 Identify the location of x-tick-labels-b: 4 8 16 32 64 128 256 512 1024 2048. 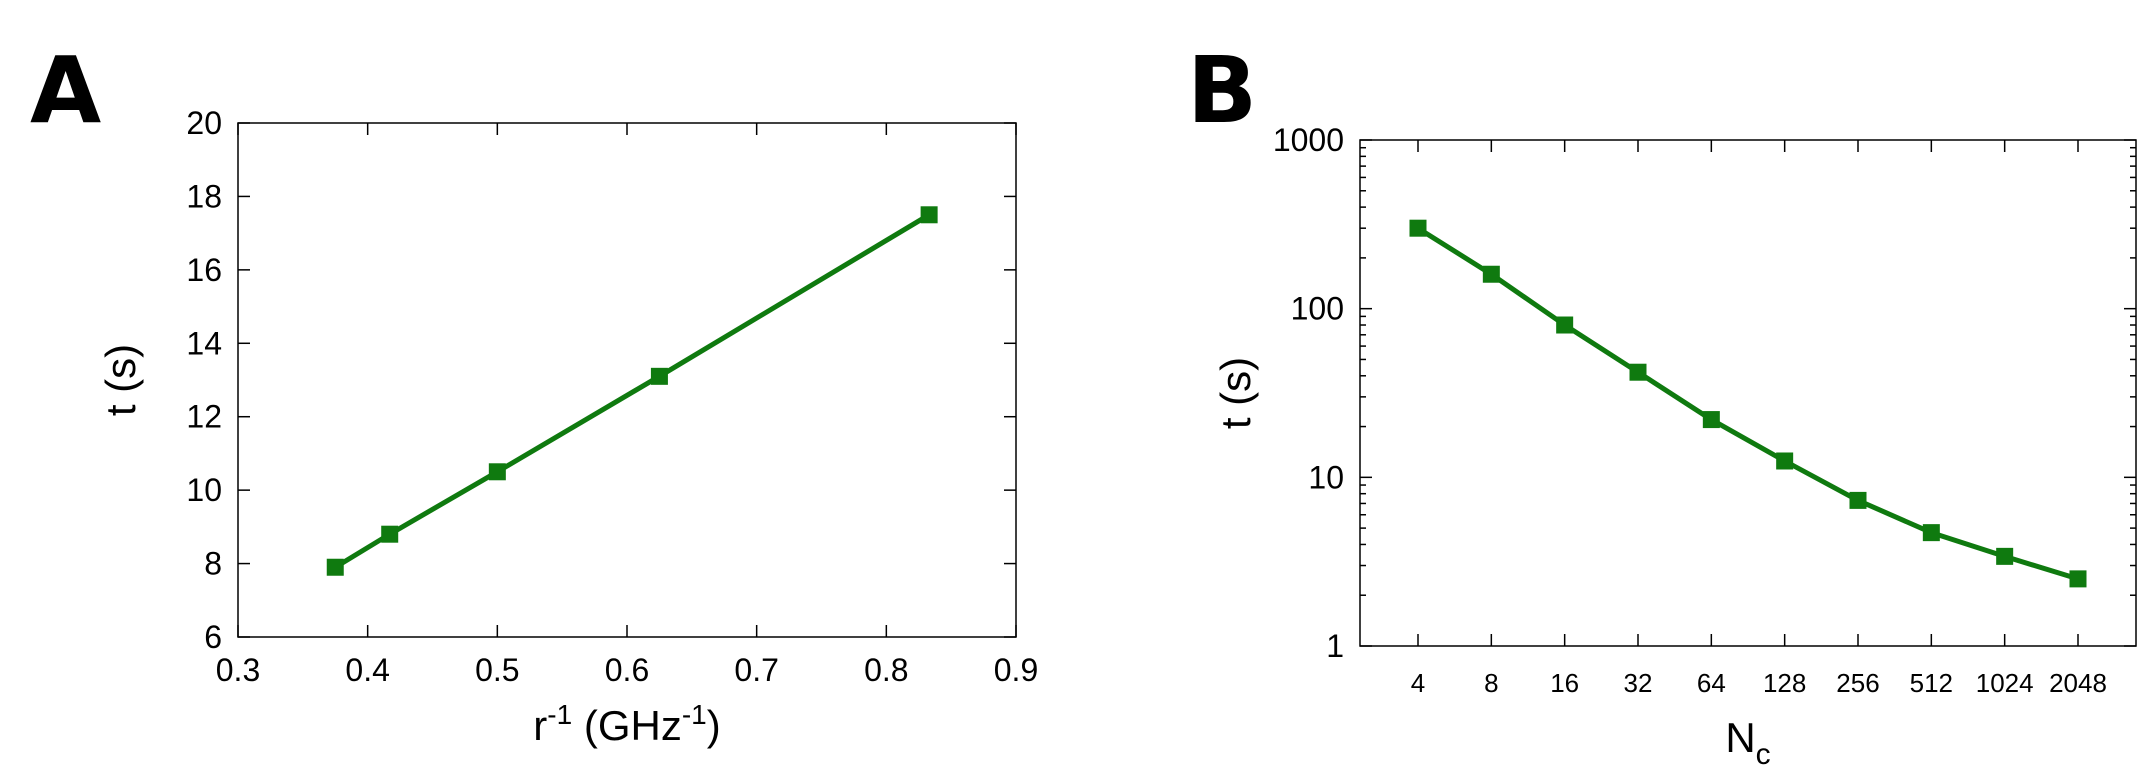
(1759, 683).